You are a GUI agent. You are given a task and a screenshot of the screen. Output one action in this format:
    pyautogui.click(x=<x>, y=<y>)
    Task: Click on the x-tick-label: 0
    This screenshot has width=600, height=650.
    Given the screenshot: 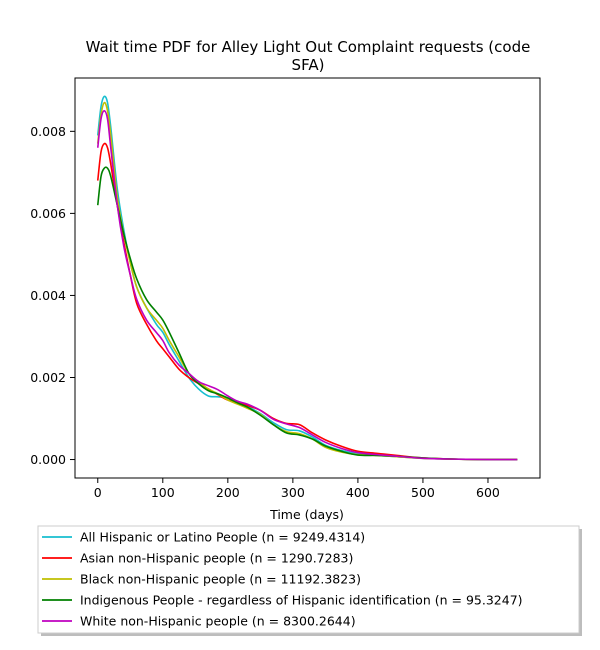 What is the action you would take?
    pyautogui.click(x=98, y=492)
    